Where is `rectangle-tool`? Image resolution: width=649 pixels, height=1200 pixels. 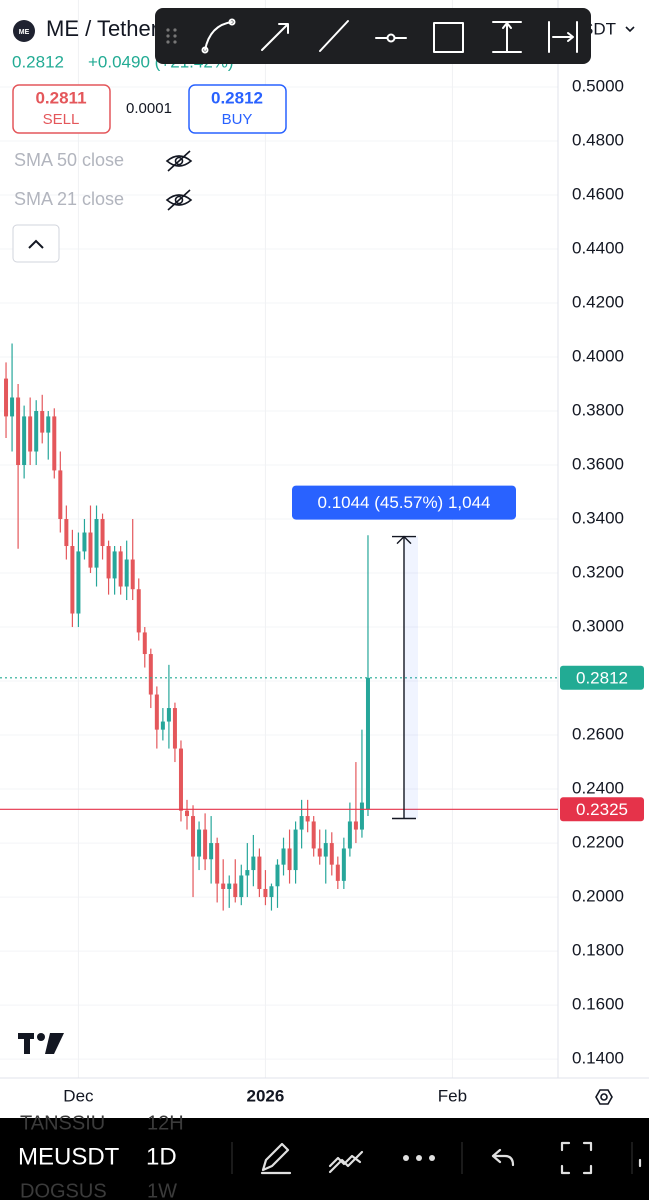 rectangle-tool is located at coordinates (448, 37).